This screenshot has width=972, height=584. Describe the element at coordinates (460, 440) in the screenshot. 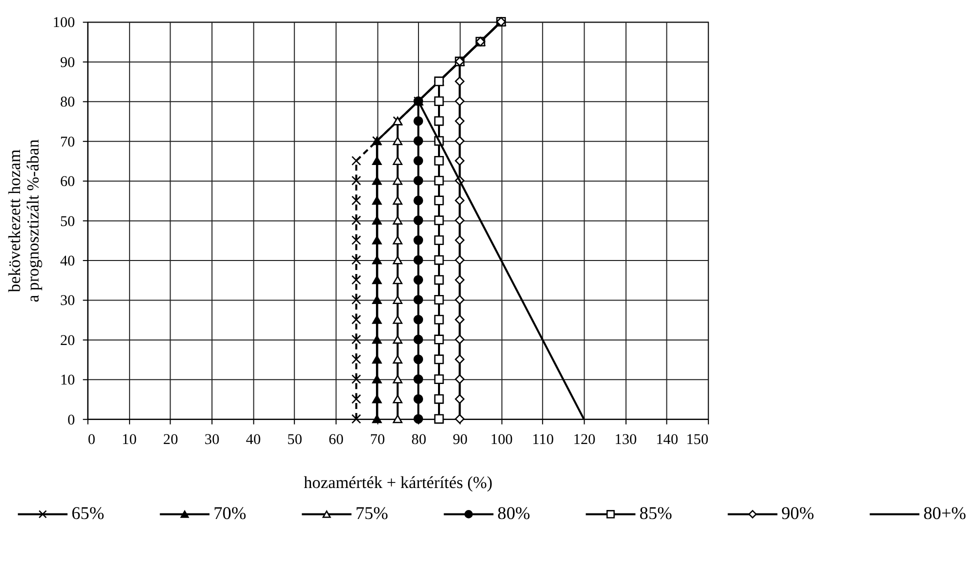

I see `x-tick-label: 90` at that location.